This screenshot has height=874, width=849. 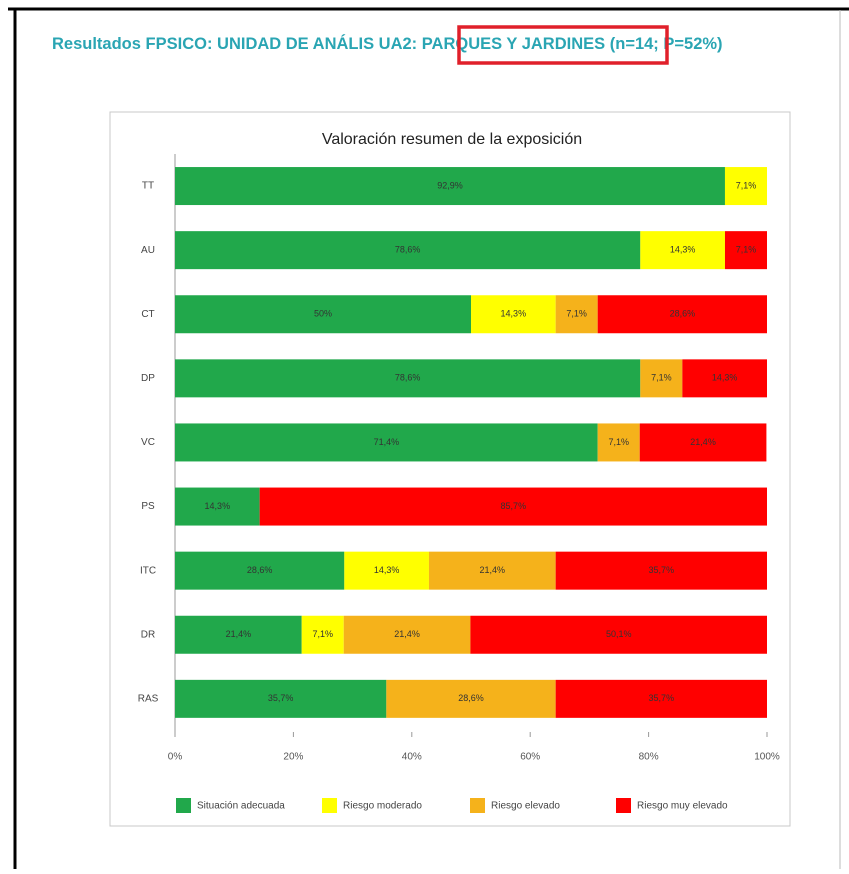 I want to click on legend-label: Riesgo muy elevado, so click(x=682, y=806).